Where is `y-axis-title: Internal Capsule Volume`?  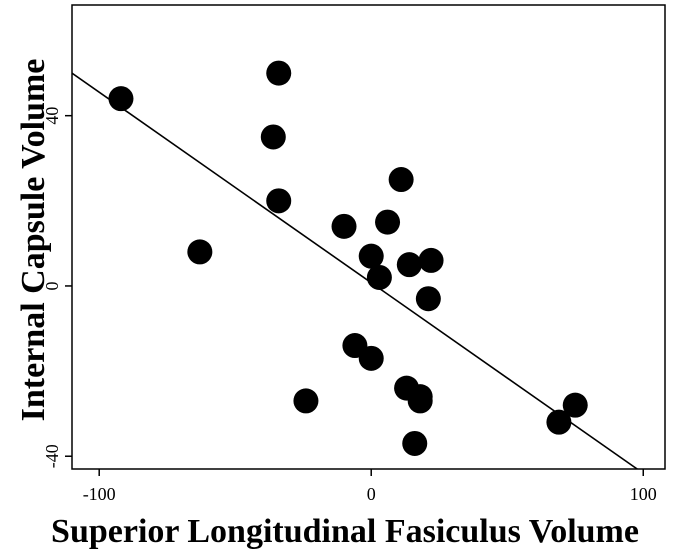 y-axis-title: Internal Capsule Volume is located at coordinates (33, 240).